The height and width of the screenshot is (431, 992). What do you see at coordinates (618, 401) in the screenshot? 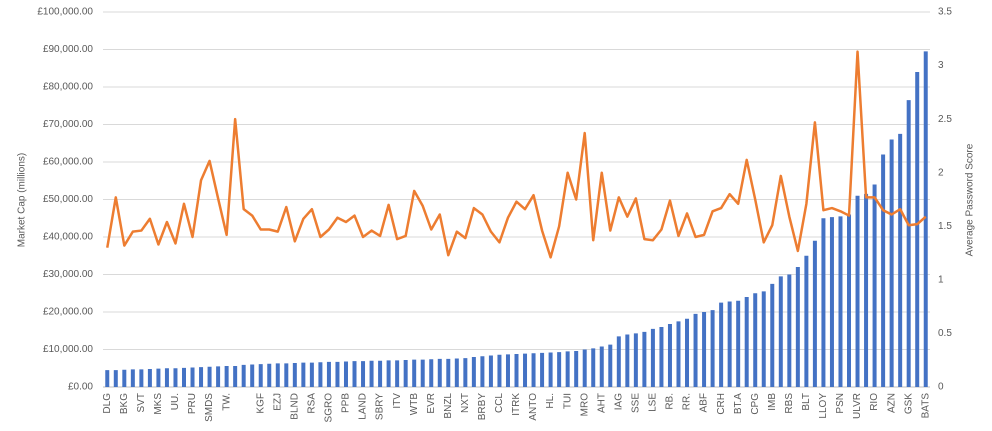
I see `x-tick-label: IAG` at bounding box center [618, 401].